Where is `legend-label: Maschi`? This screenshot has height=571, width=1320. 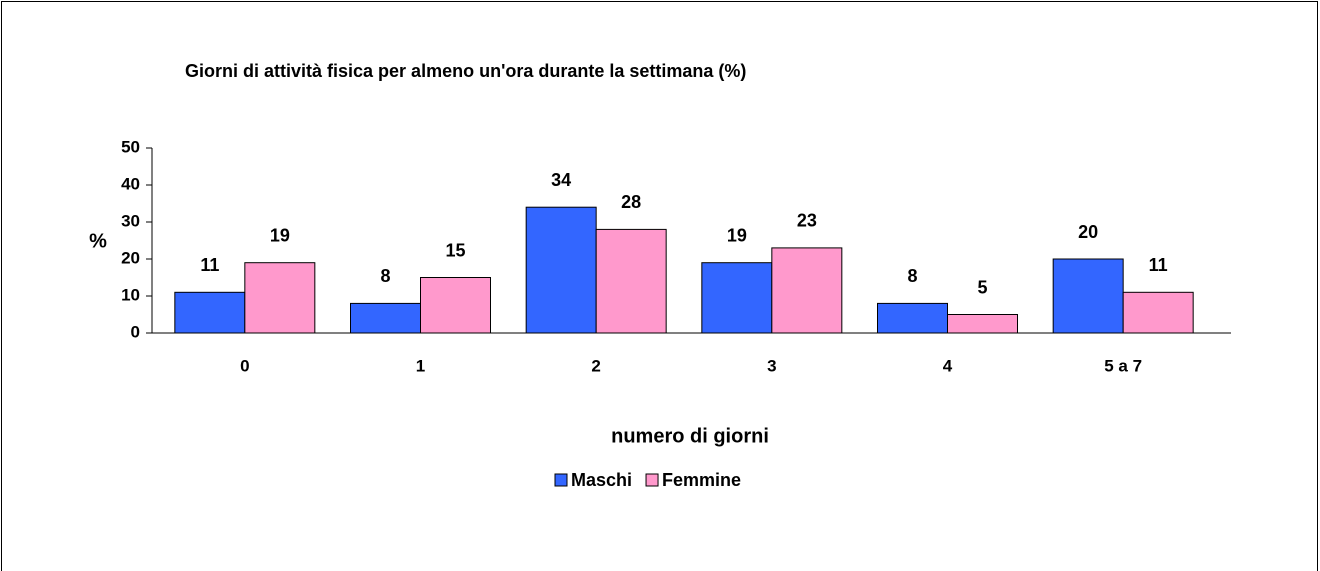
legend-label: Maschi is located at coordinates (601, 480).